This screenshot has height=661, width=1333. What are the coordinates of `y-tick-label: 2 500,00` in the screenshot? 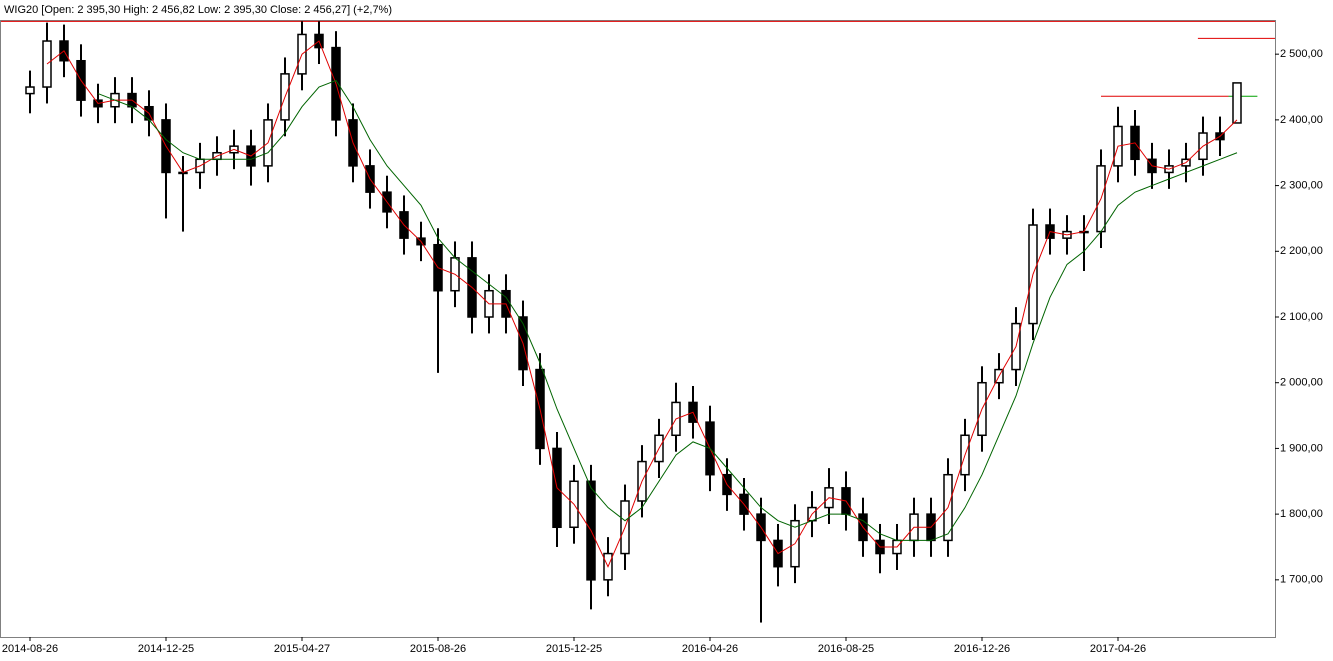 It's located at (1301, 54).